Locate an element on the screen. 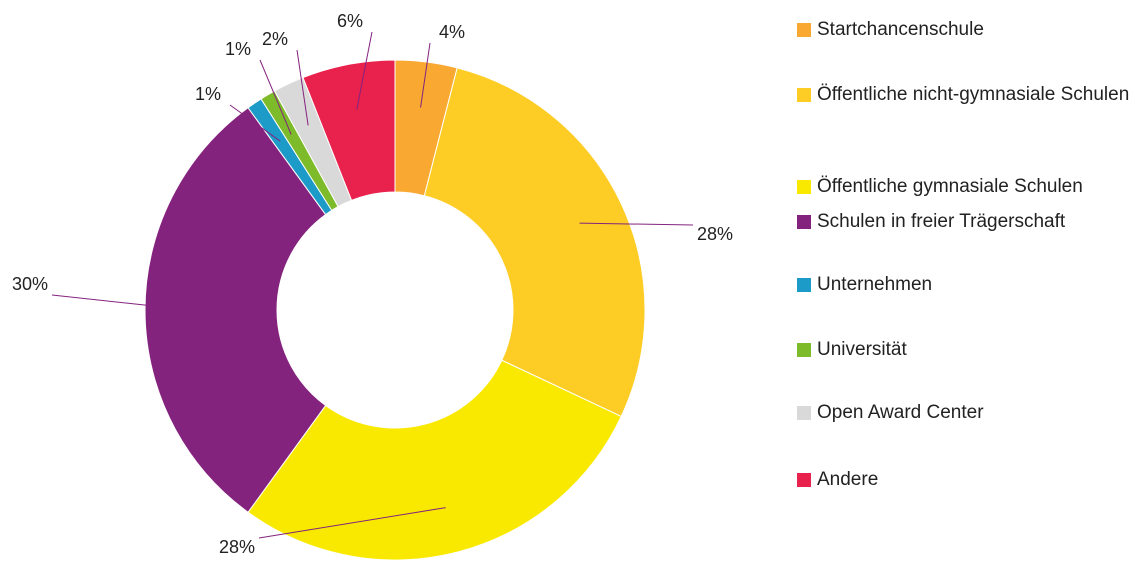 The width and height of the screenshot is (1141, 562). legend-item: Schulen in freier Trägerschaft is located at coordinates (967, 222).